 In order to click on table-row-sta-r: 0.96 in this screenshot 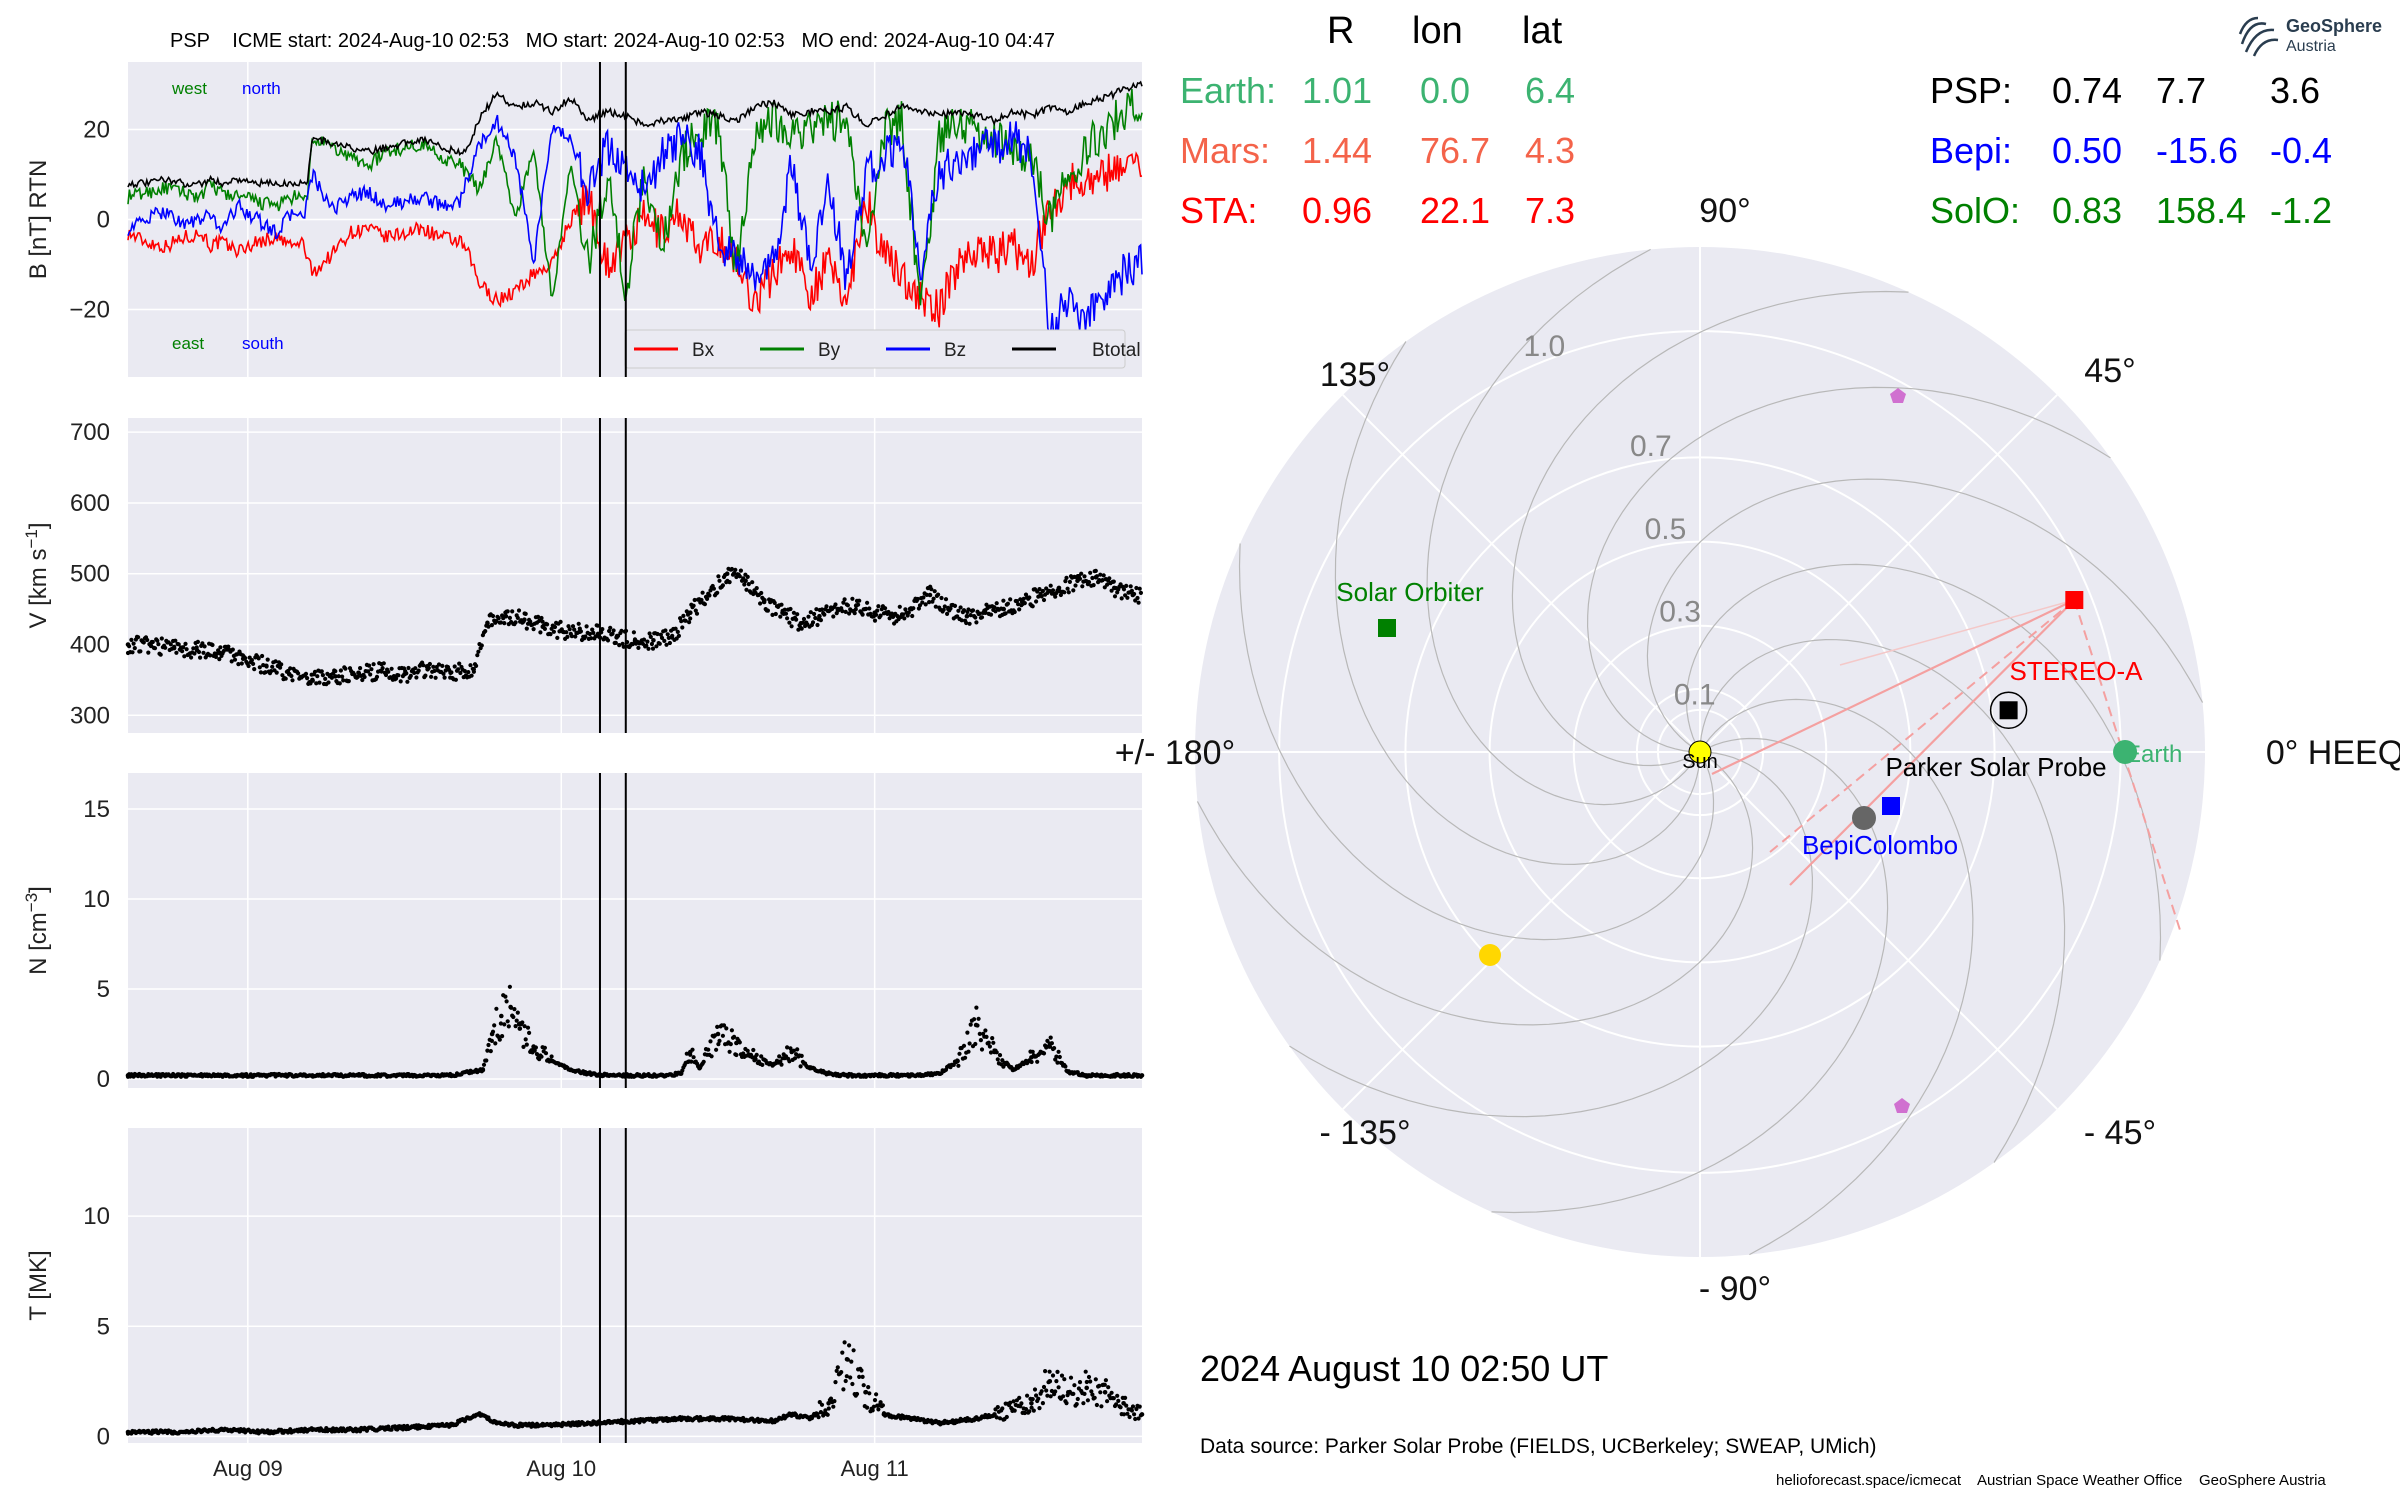, I will do `click(1337, 210)`.